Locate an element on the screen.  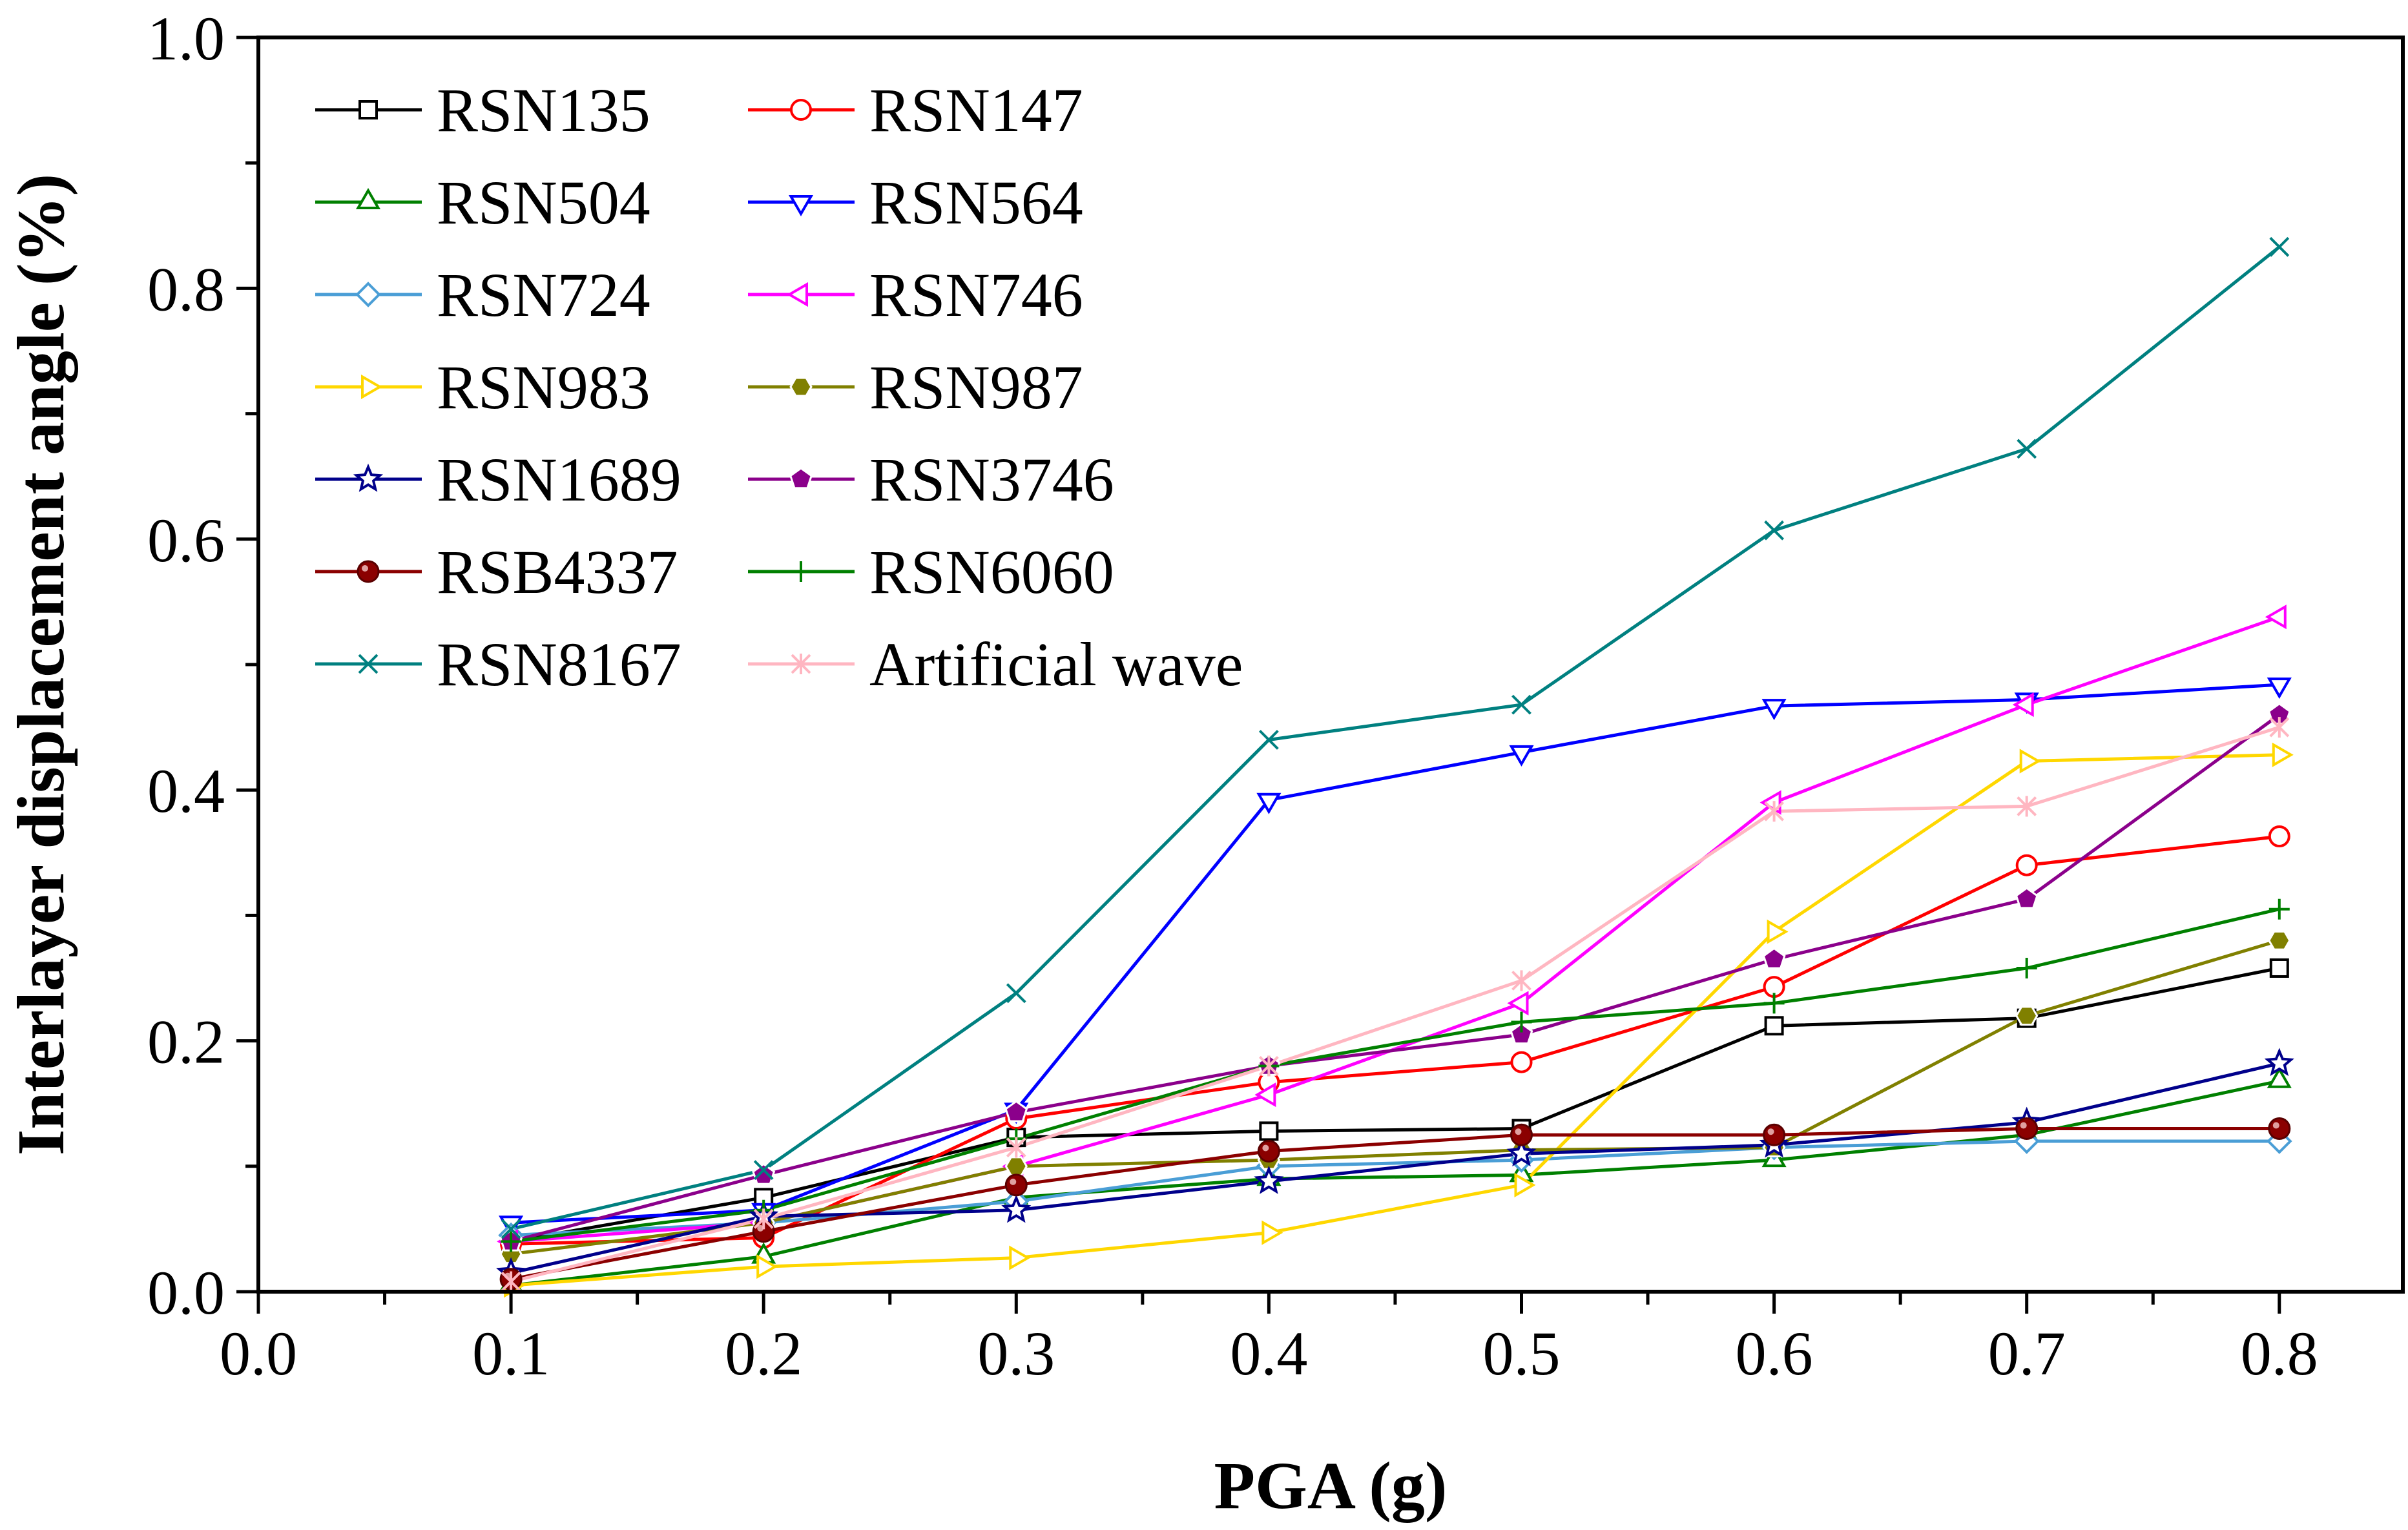
series-line-rsb4337 is located at coordinates (1394, 1204).